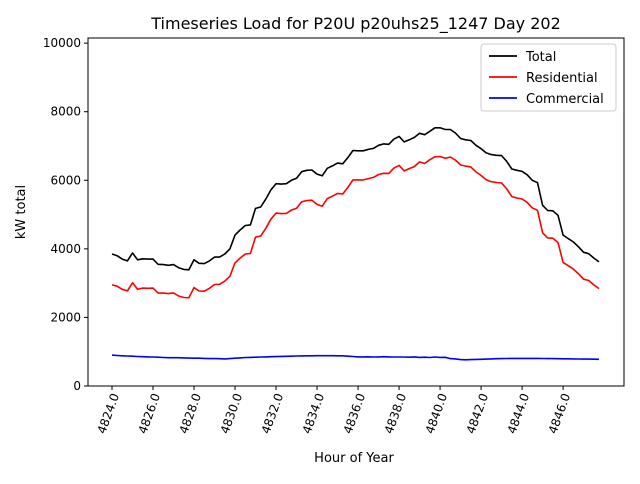  I want to click on series-line-commercial, so click(355, 357).